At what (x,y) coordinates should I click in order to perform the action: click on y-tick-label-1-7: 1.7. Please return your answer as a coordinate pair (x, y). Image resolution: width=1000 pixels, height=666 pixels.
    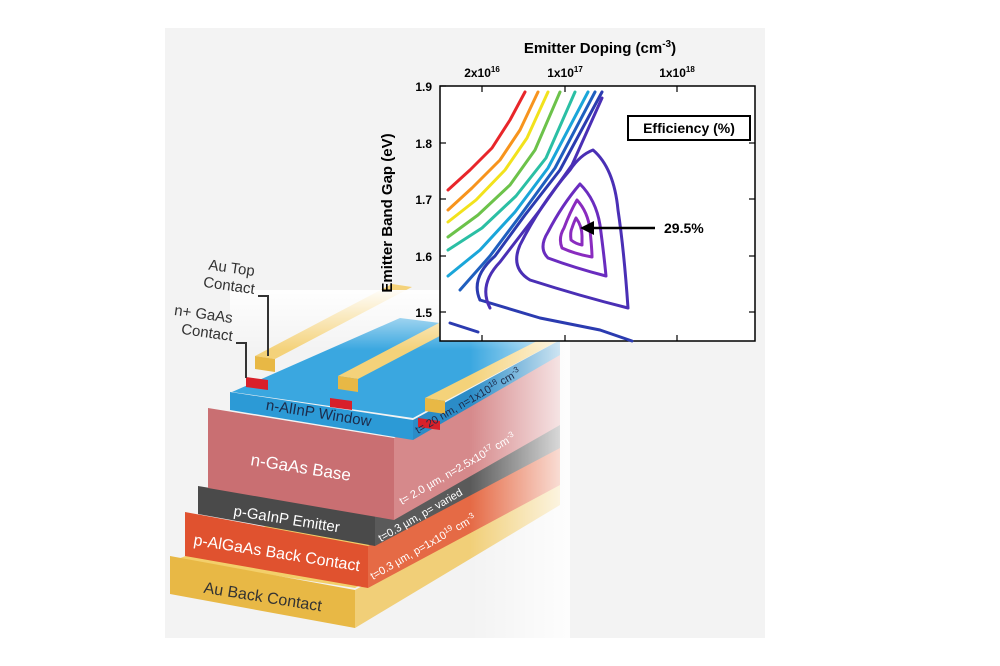
    Looking at the image, I should click on (423, 200).